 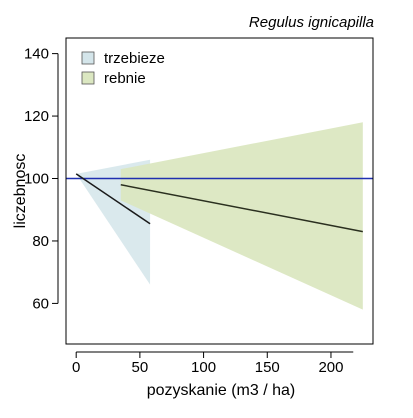 I want to click on y-axis-label: liczebnosc, so click(x=20, y=191).